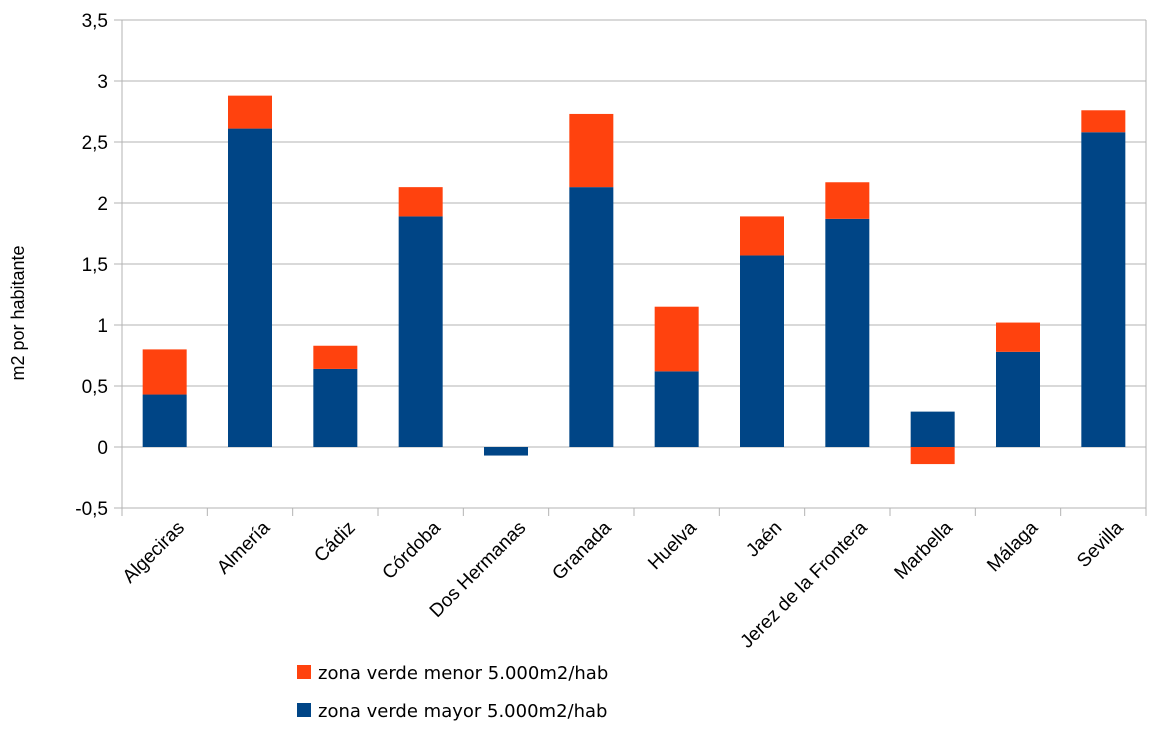 The width and height of the screenshot is (1162, 733). Describe the element at coordinates (18, 312) in the screenshot. I see `y-axis-title: m2 por habitante` at that location.